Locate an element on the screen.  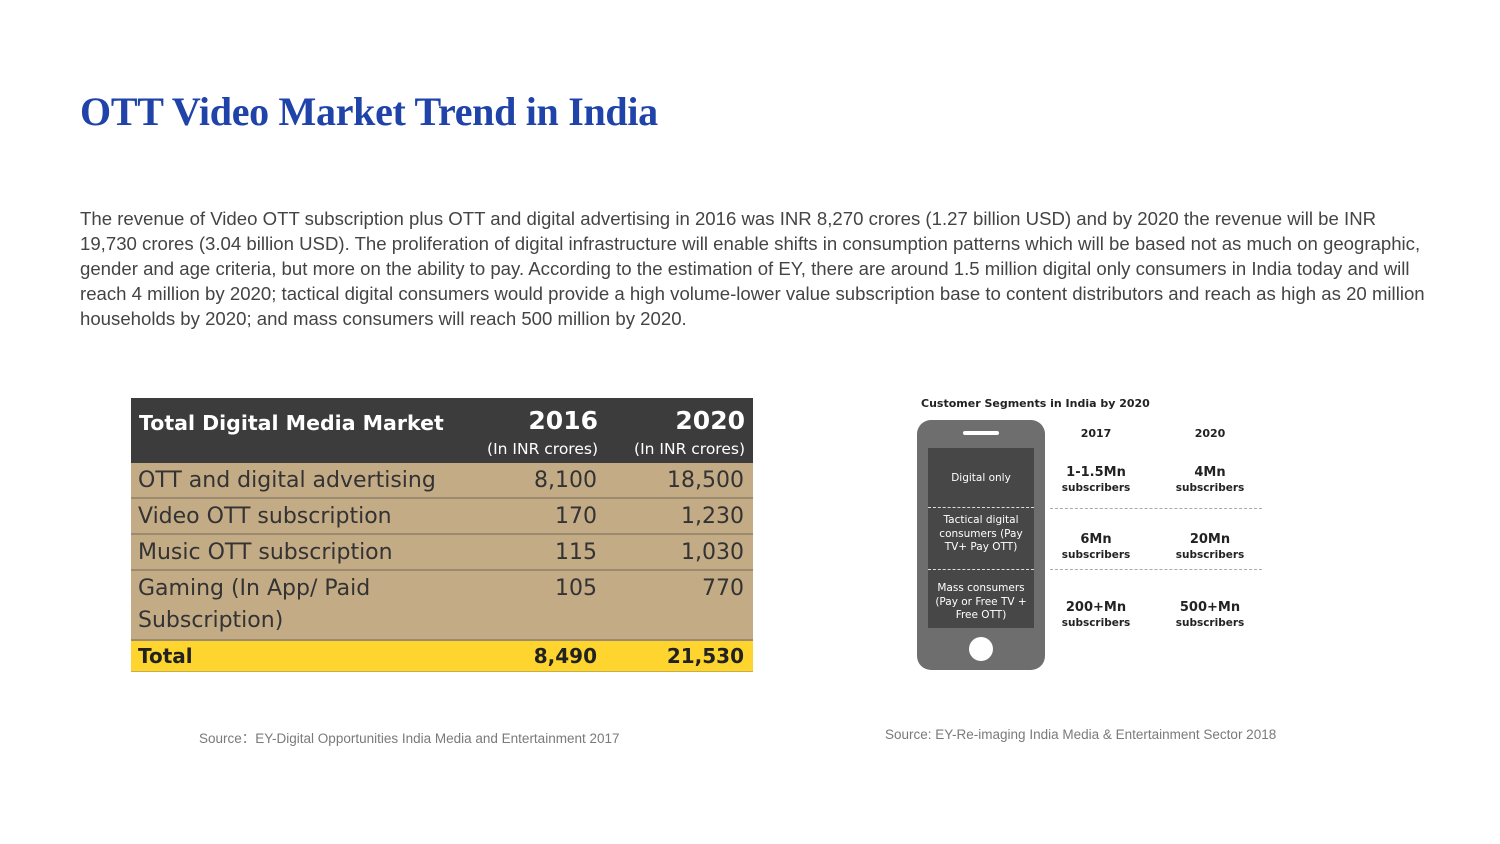
page-title: OTT Video Market Trend in India is located at coordinates (369, 111).